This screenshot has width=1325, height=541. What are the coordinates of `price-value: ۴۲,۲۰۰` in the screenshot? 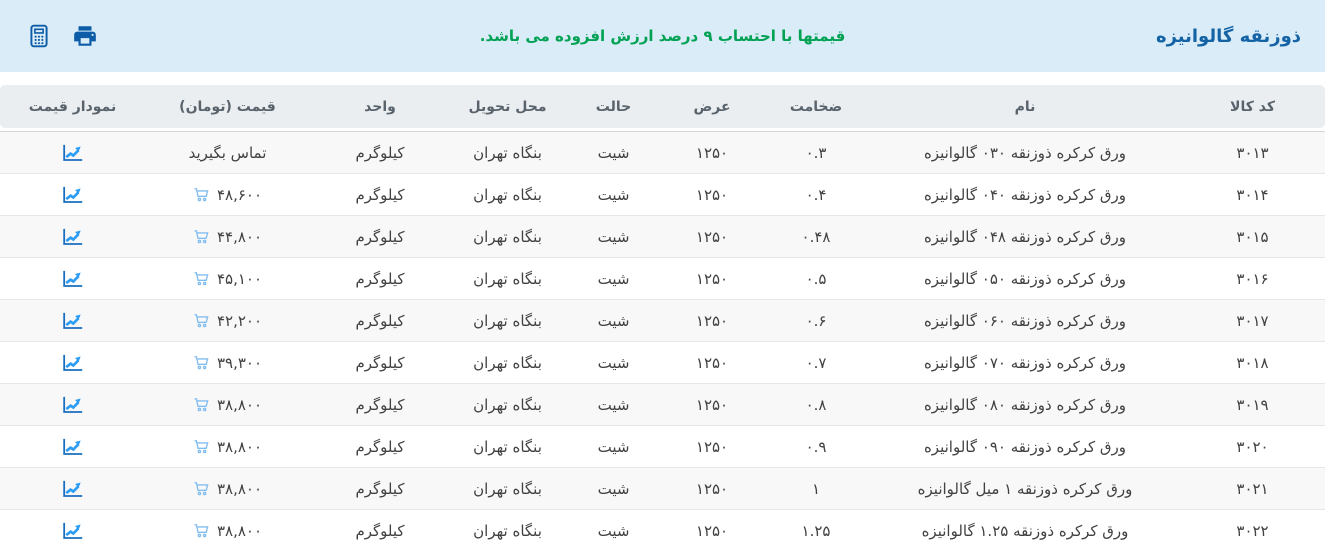 It's located at (239, 320).